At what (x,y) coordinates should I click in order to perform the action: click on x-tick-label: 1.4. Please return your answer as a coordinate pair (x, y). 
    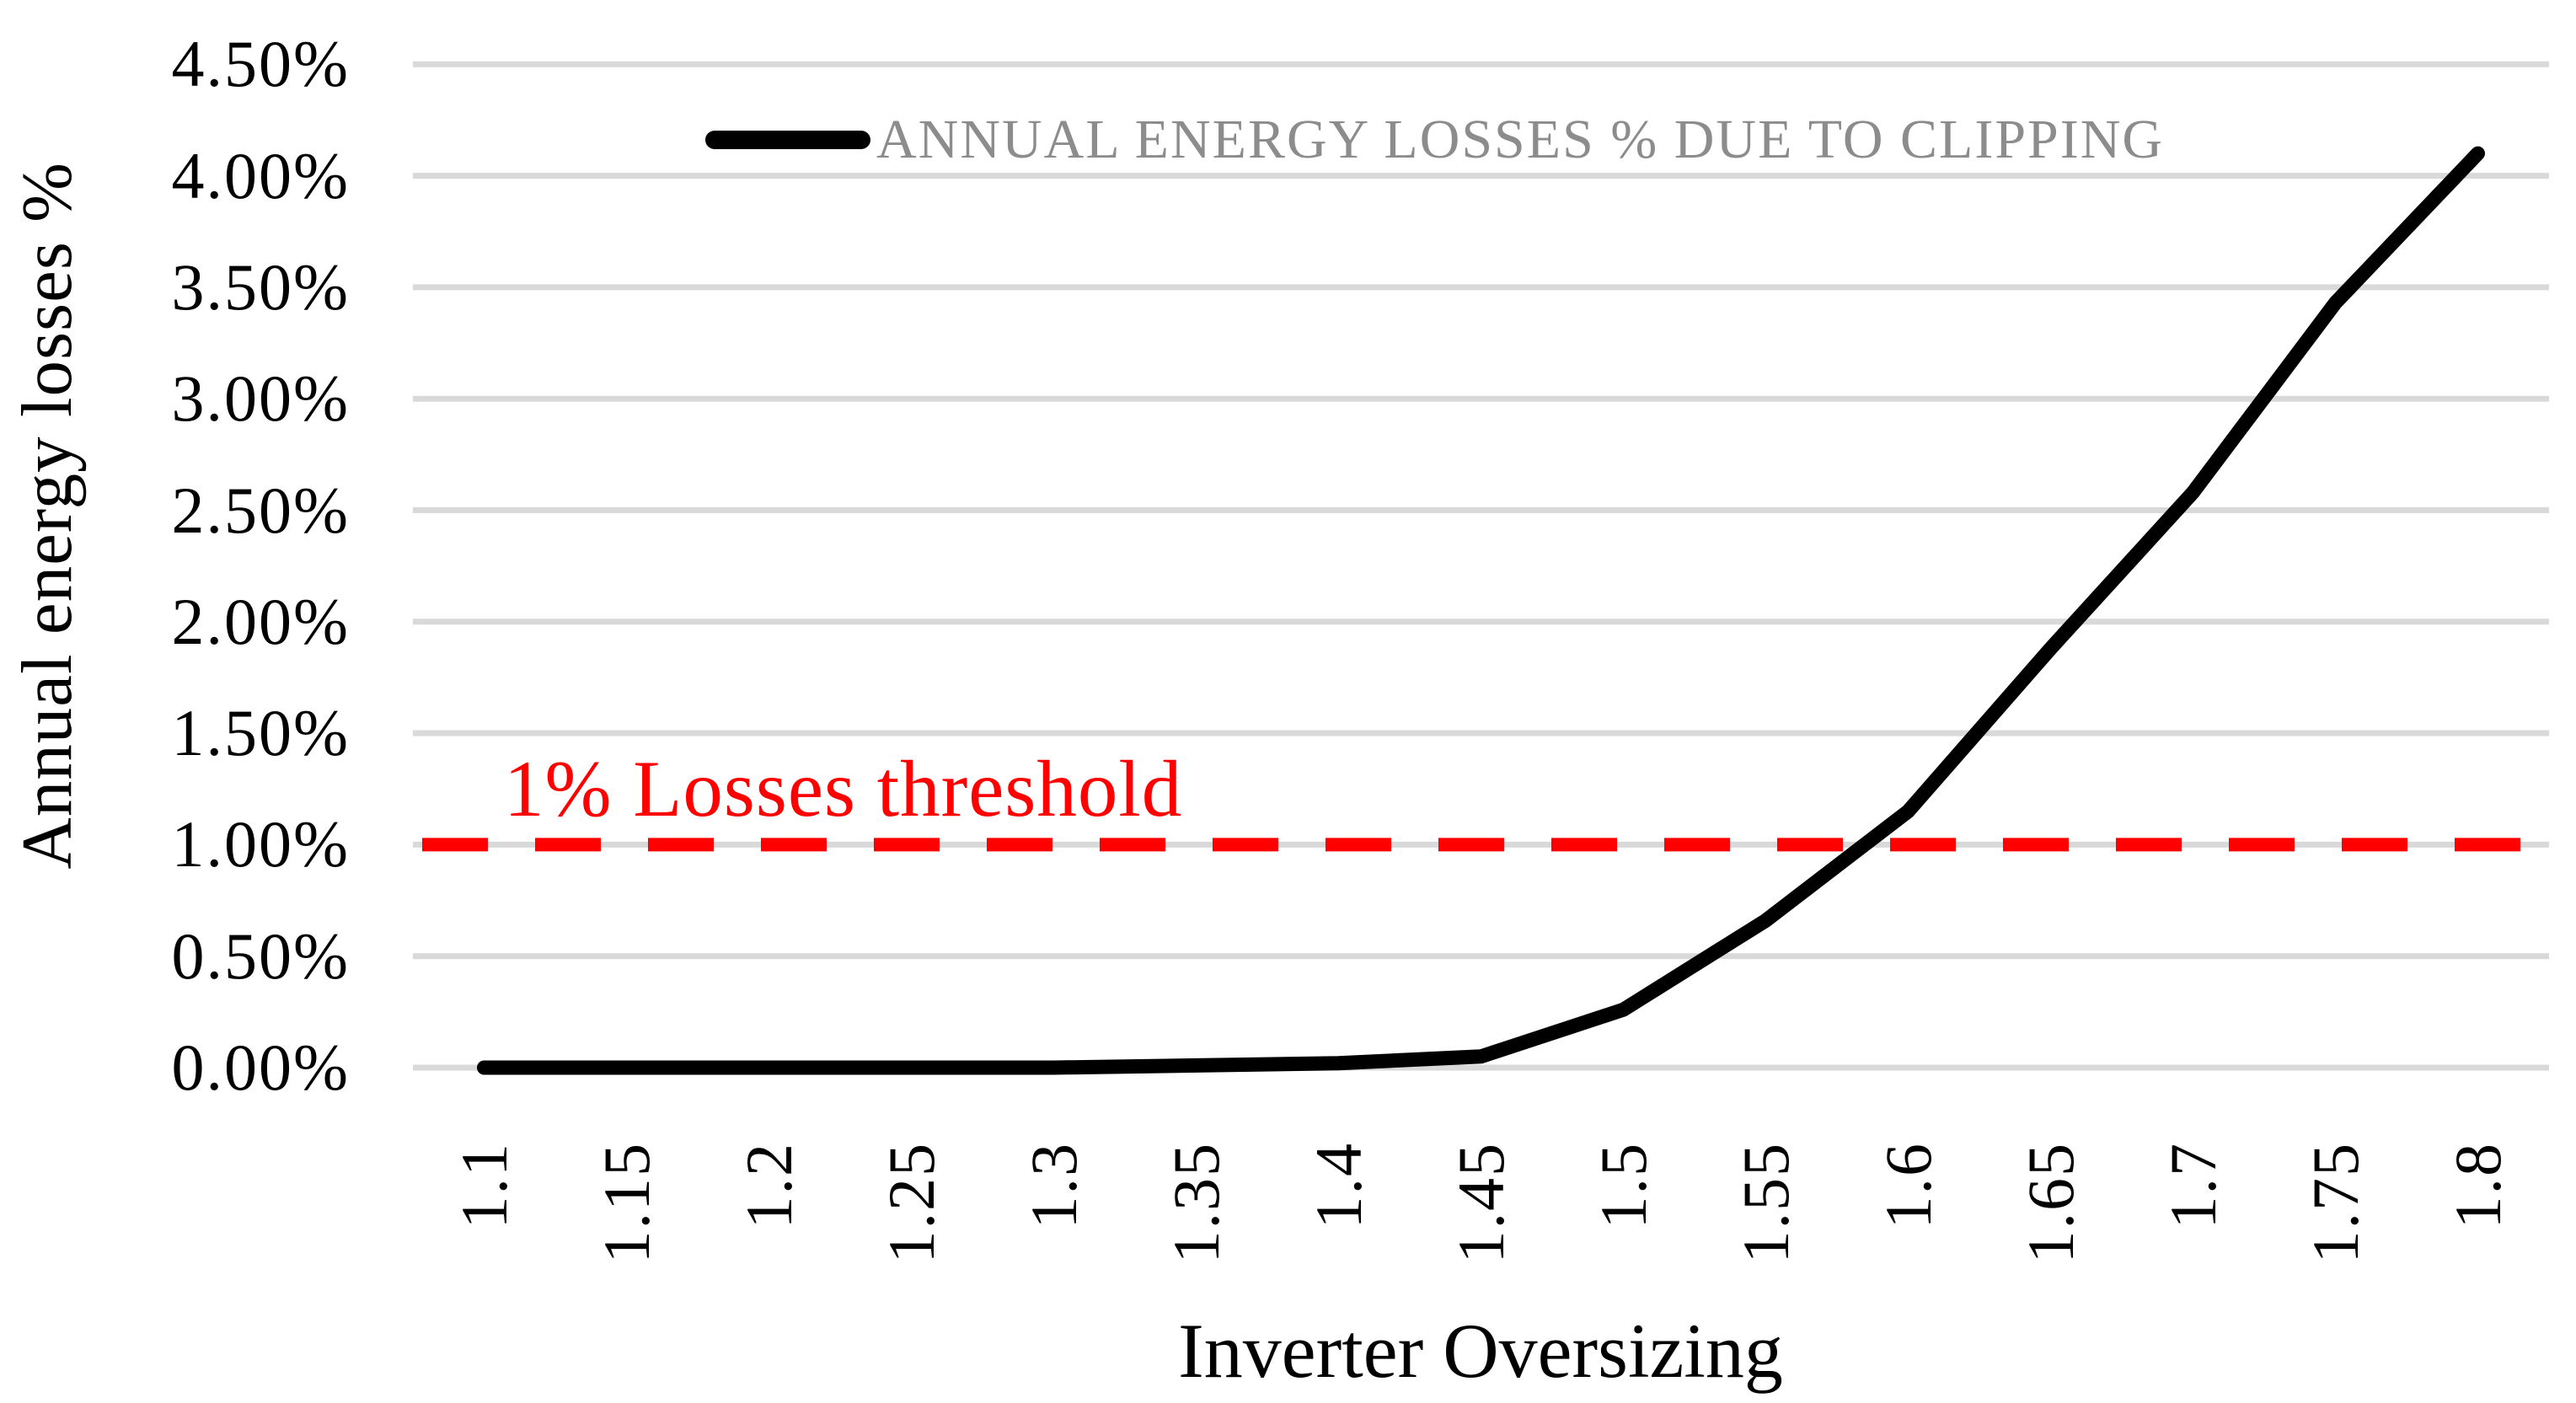
    Looking at the image, I should click on (1338, 1185).